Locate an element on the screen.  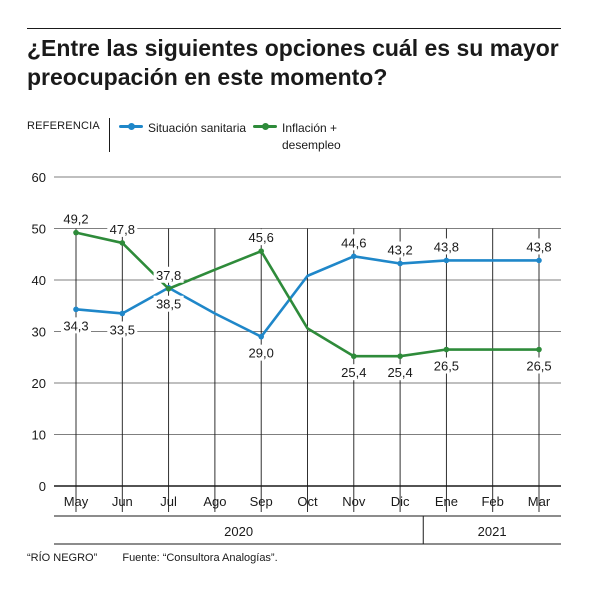
year-label: 2021 is located at coordinates (492, 531).